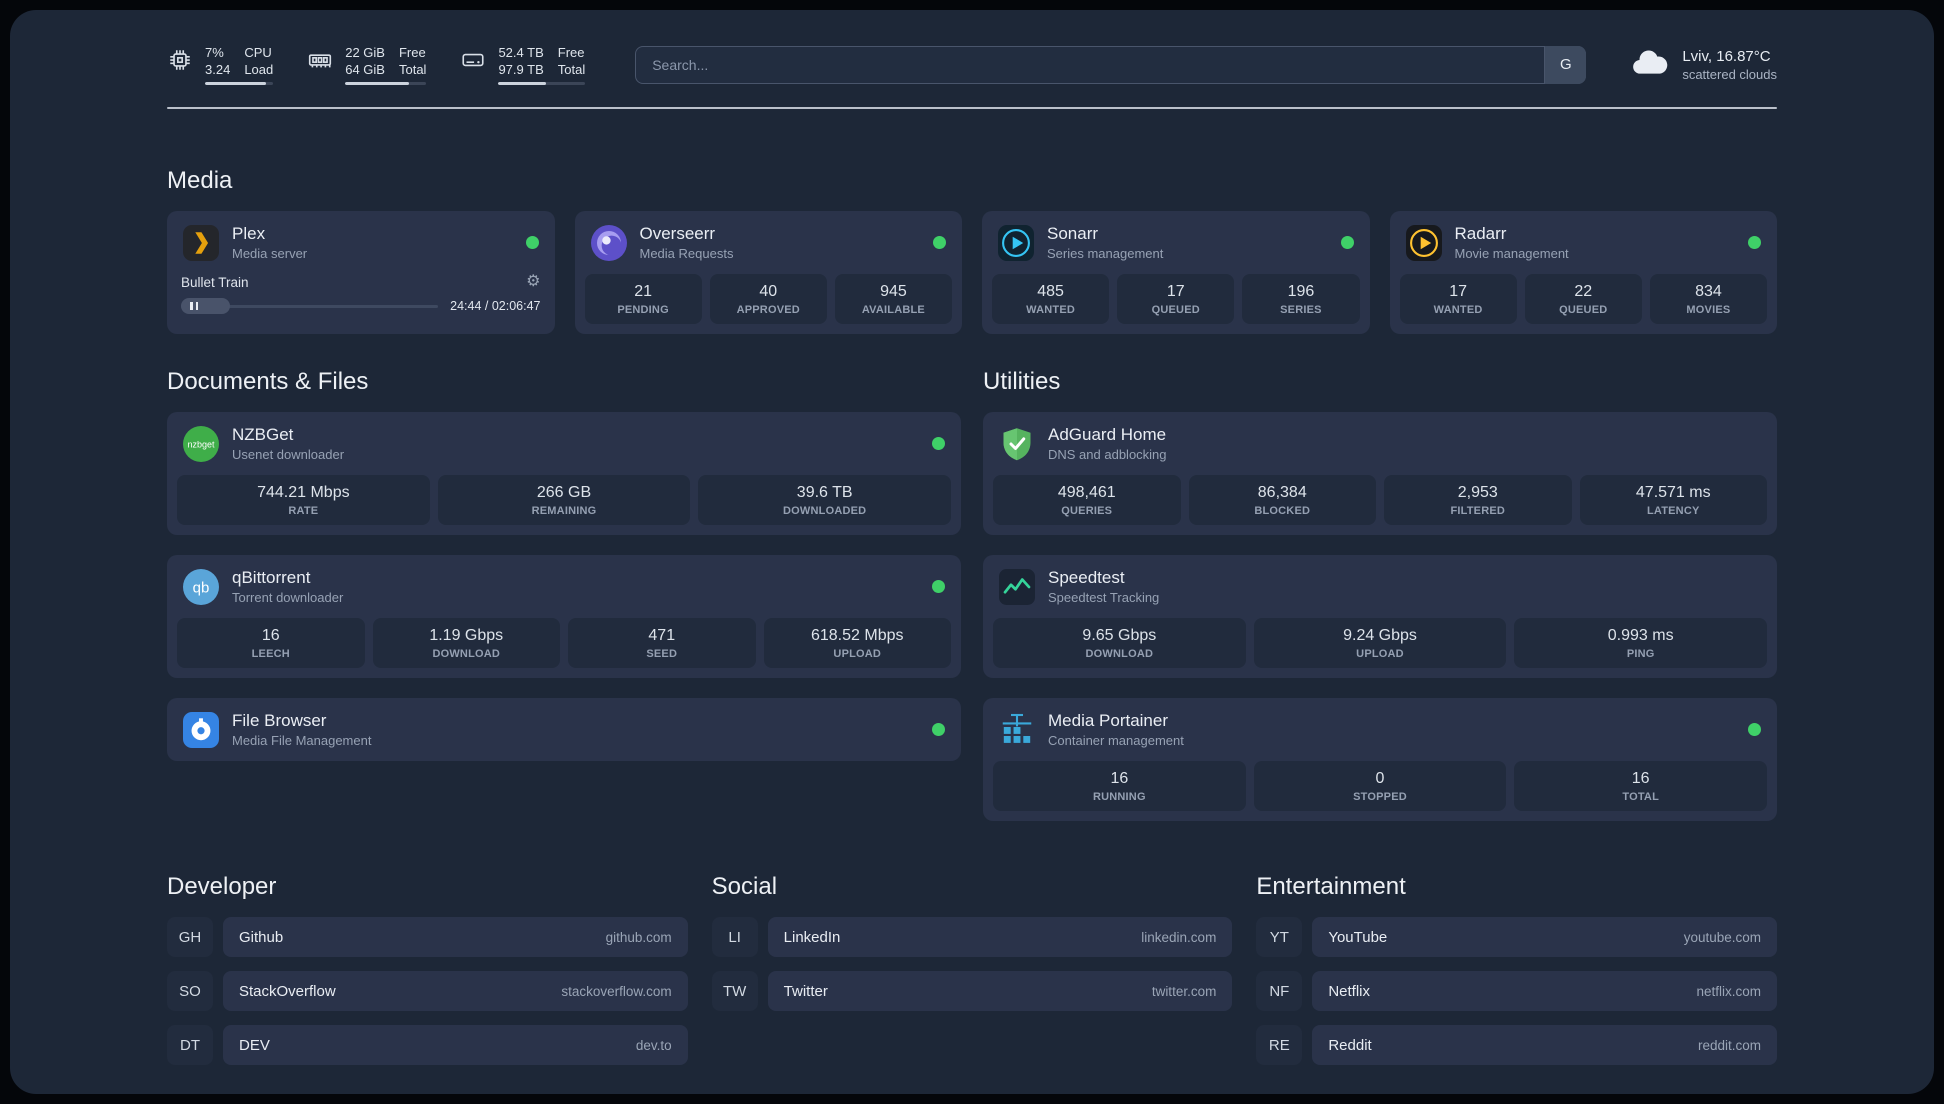  Describe the element at coordinates (1017, 444) in the screenshot. I see `adguard-icon` at that location.